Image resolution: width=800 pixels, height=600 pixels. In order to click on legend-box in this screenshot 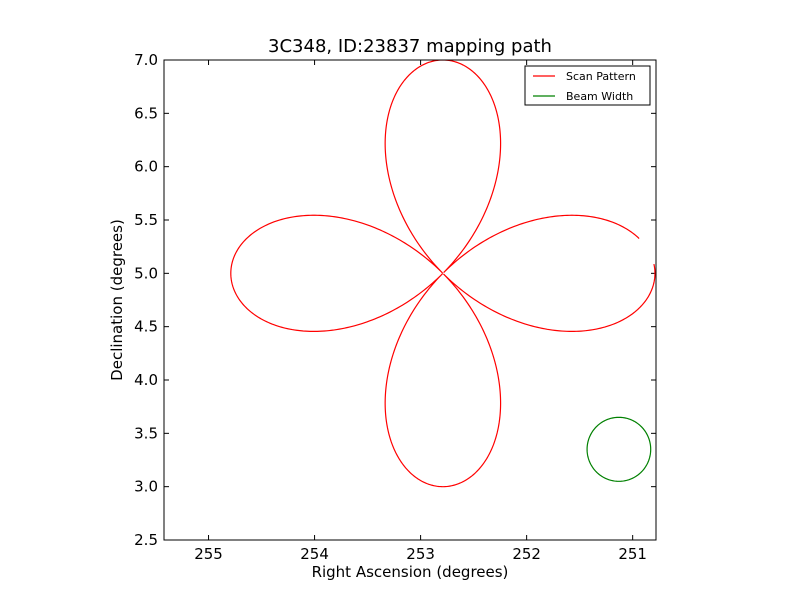, I will do `click(587, 85)`.